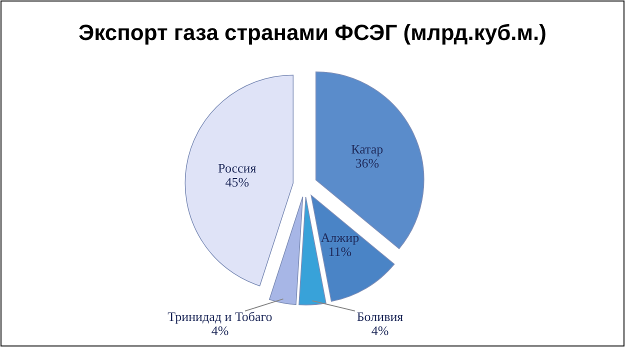 This screenshot has width=625, height=347. I want to click on slice-label: Алжир, so click(340, 238).